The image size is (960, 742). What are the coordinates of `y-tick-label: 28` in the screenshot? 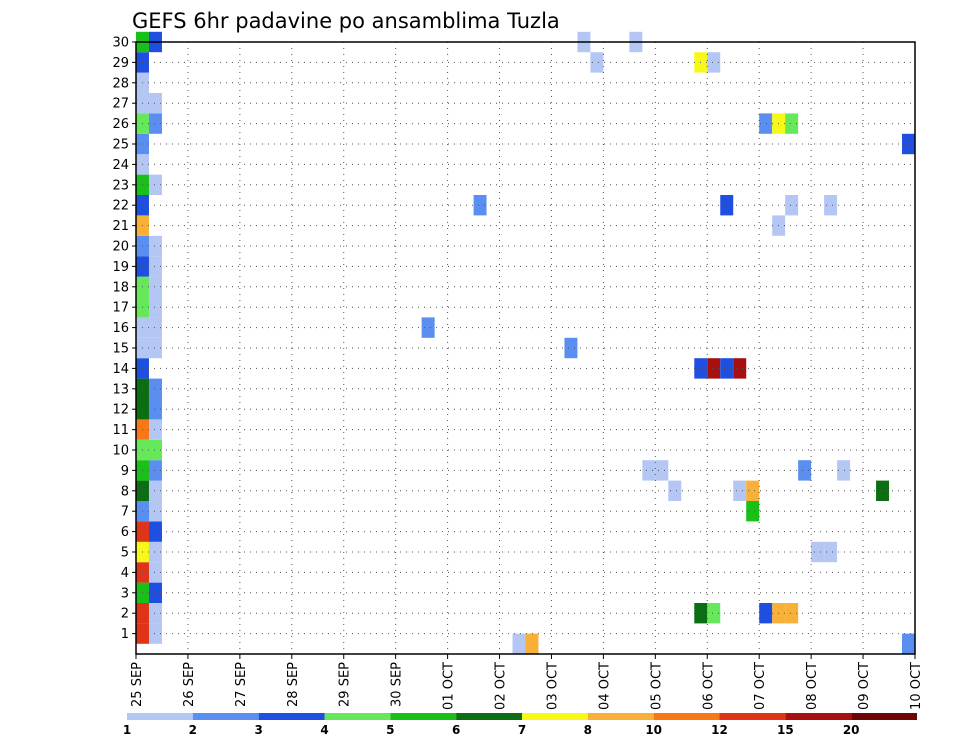 It's located at (120, 83).